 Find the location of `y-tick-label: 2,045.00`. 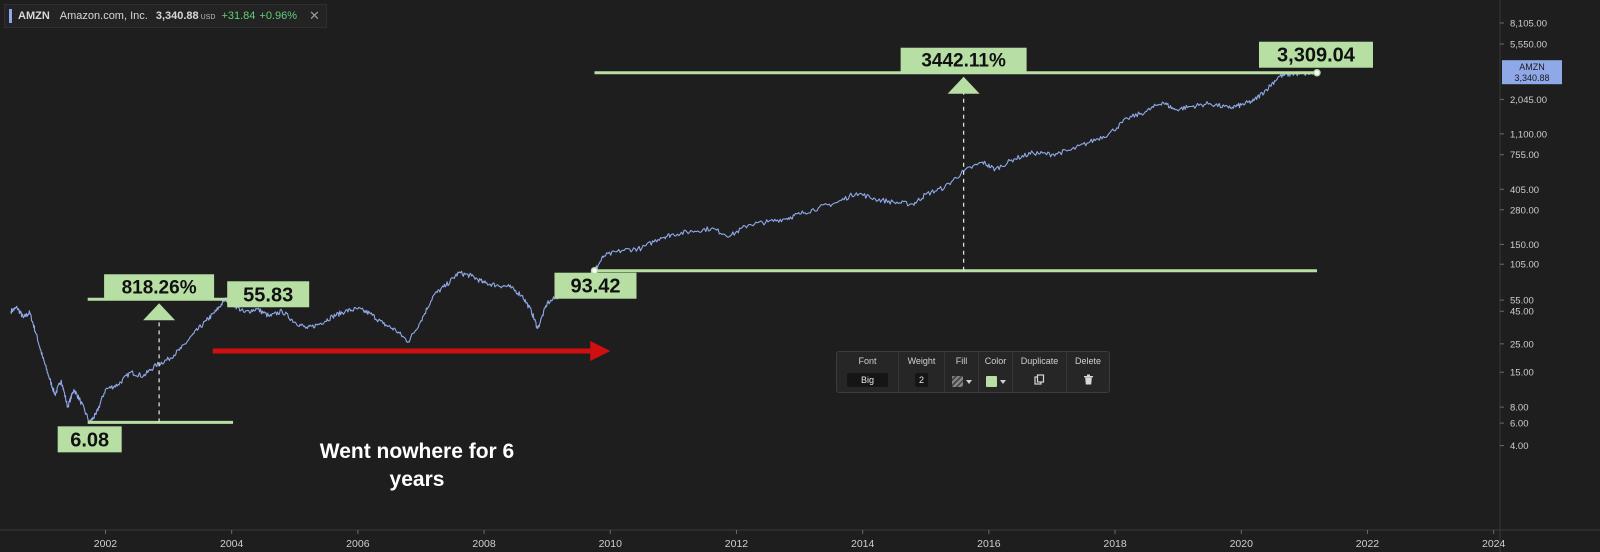

y-tick-label: 2,045.00 is located at coordinates (1528, 100).